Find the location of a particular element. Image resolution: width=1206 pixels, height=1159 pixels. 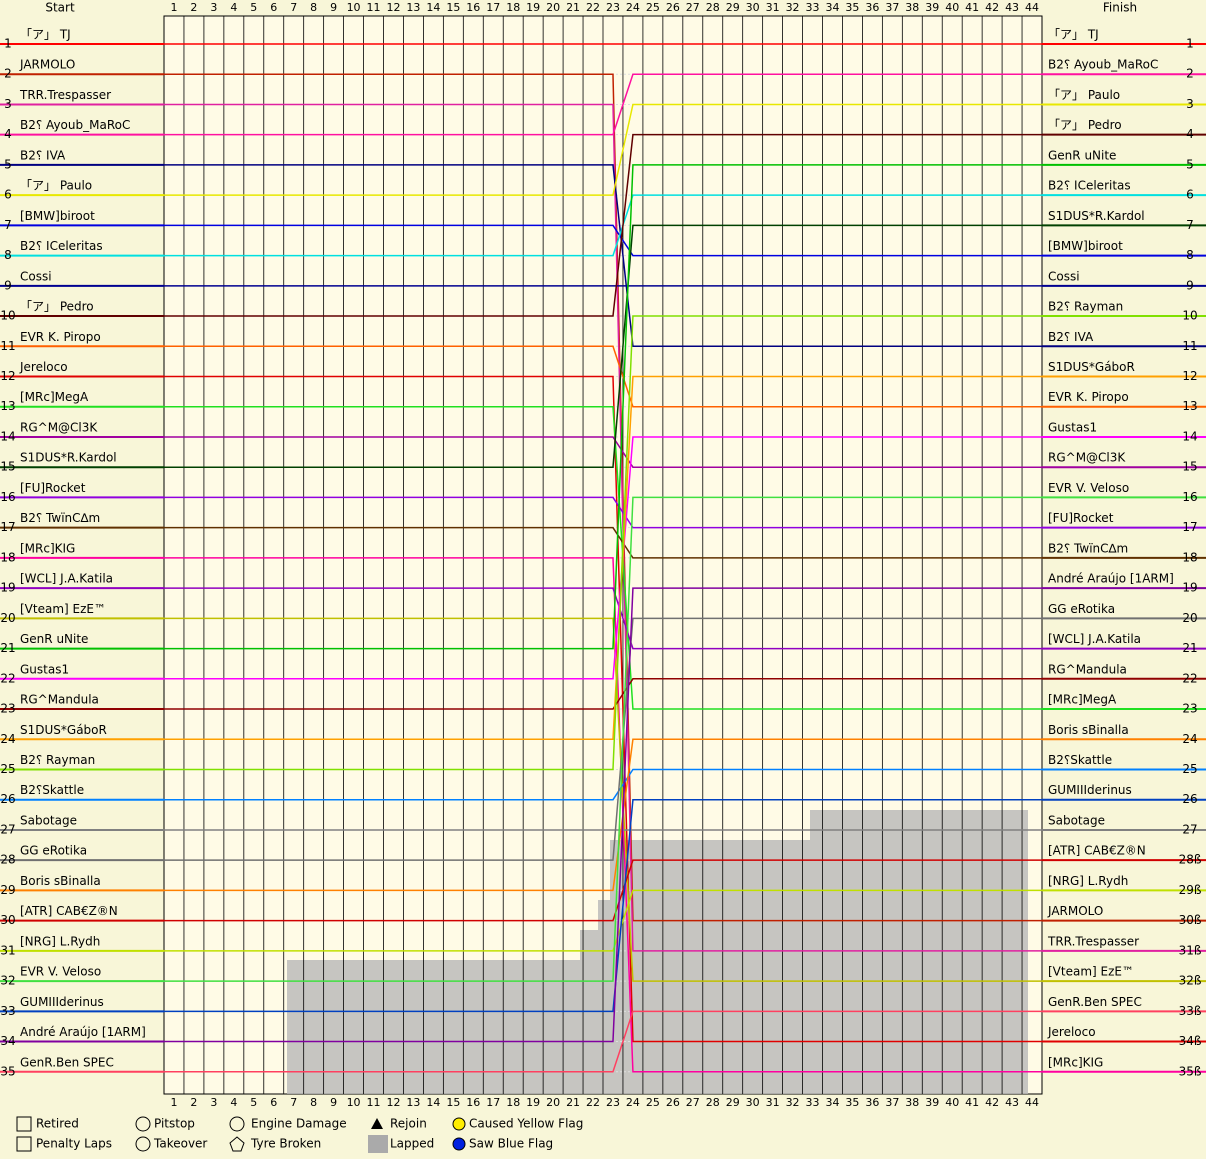

position-label: 7 is located at coordinates (8, 225).